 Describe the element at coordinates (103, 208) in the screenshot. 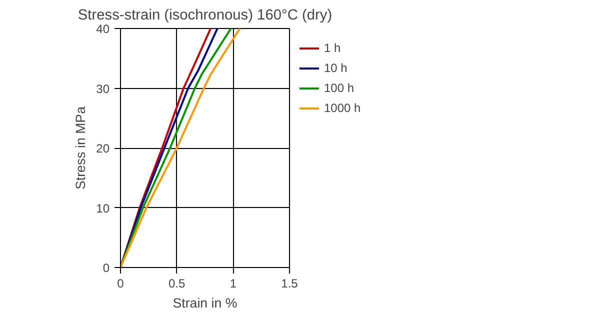

I see `y-tick-label: 10` at that location.